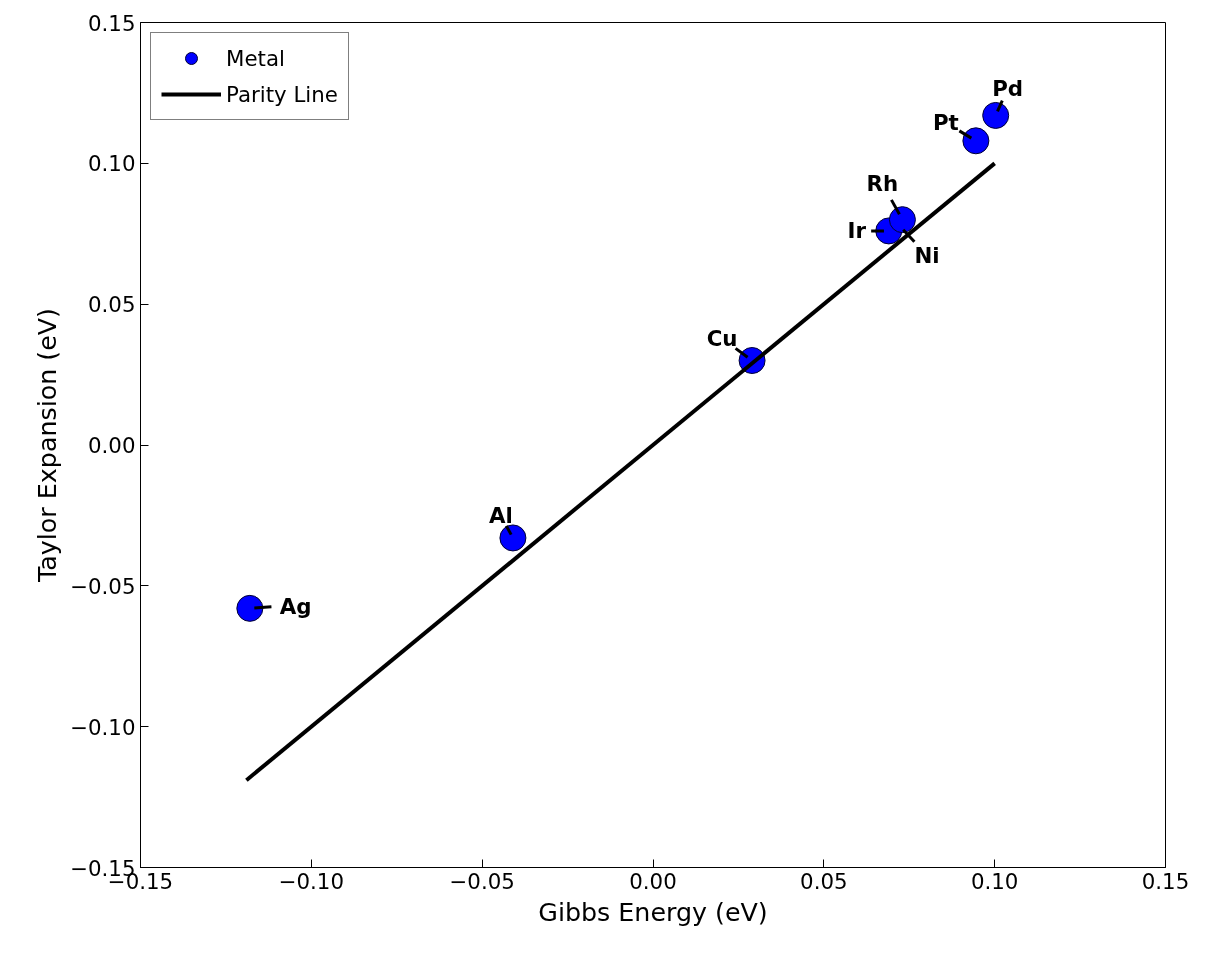 The width and height of the screenshot is (1225, 953). Describe the element at coordinates (927, 255) in the screenshot. I see `annotation: Ni` at that location.